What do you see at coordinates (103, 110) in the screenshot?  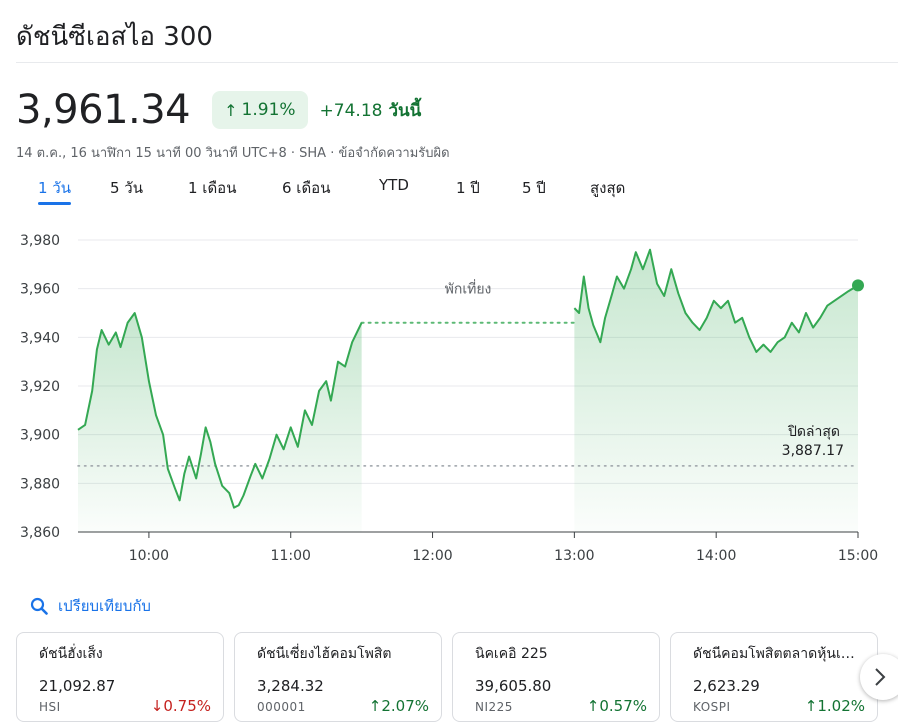 I see `current-price: 3,961.34` at bounding box center [103, 110].